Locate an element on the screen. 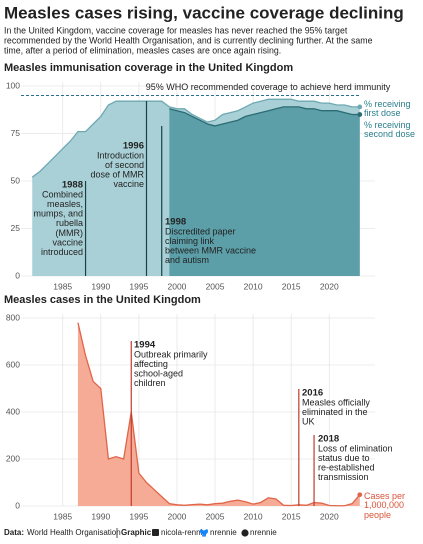 The image size is (423, 544). y-tick-label: 25 is located at coordinates (16, 228).